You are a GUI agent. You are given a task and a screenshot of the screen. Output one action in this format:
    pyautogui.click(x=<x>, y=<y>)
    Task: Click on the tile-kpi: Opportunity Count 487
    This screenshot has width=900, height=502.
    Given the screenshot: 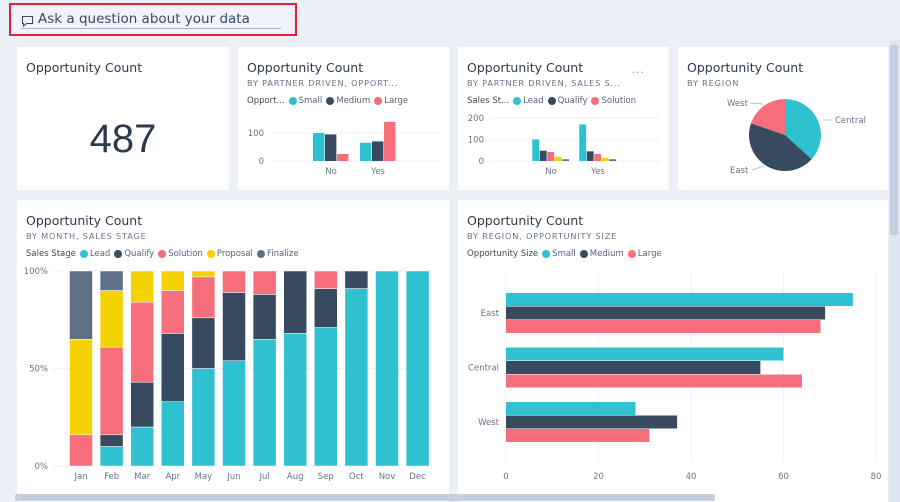 What is the action you would take?
    pyautogui.click(x=123, y=118)
    